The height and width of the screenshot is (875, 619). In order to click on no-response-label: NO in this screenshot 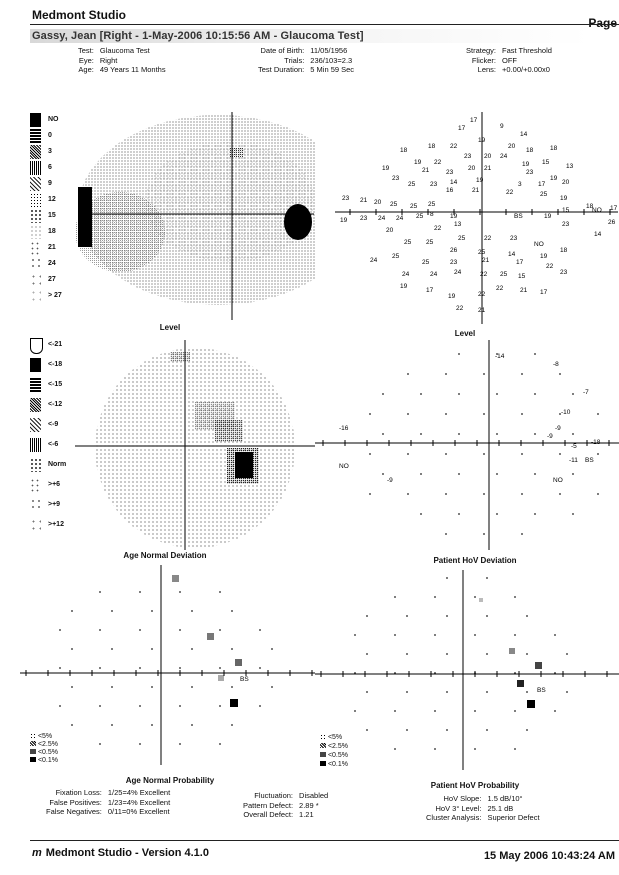, I will do `click(558, 480)`.